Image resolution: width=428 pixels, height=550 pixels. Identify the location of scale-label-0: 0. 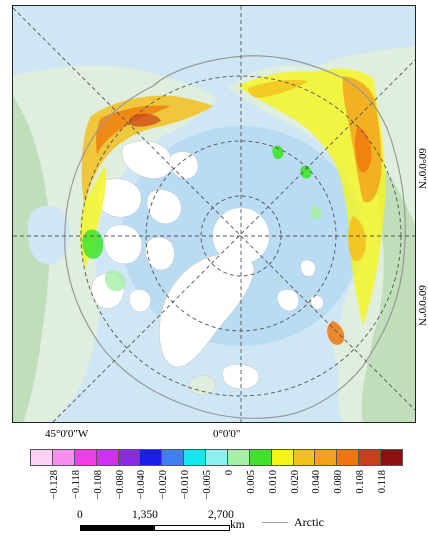
(80, 515).